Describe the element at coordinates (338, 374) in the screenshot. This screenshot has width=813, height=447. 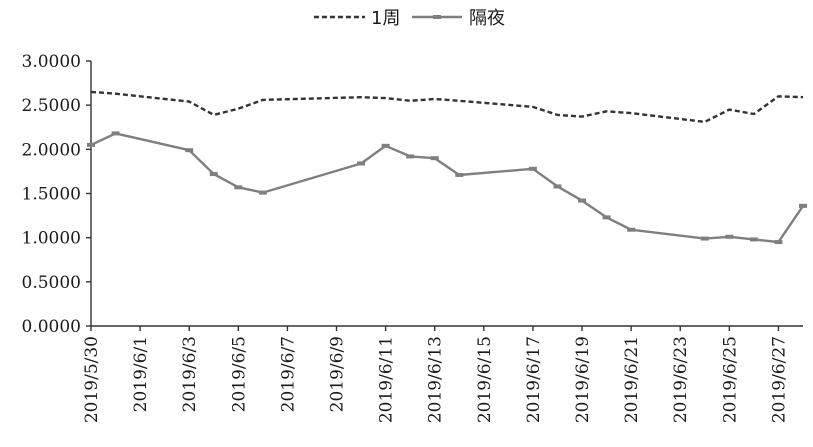
I see `x-tick-label: 2019/6/9` at that location.